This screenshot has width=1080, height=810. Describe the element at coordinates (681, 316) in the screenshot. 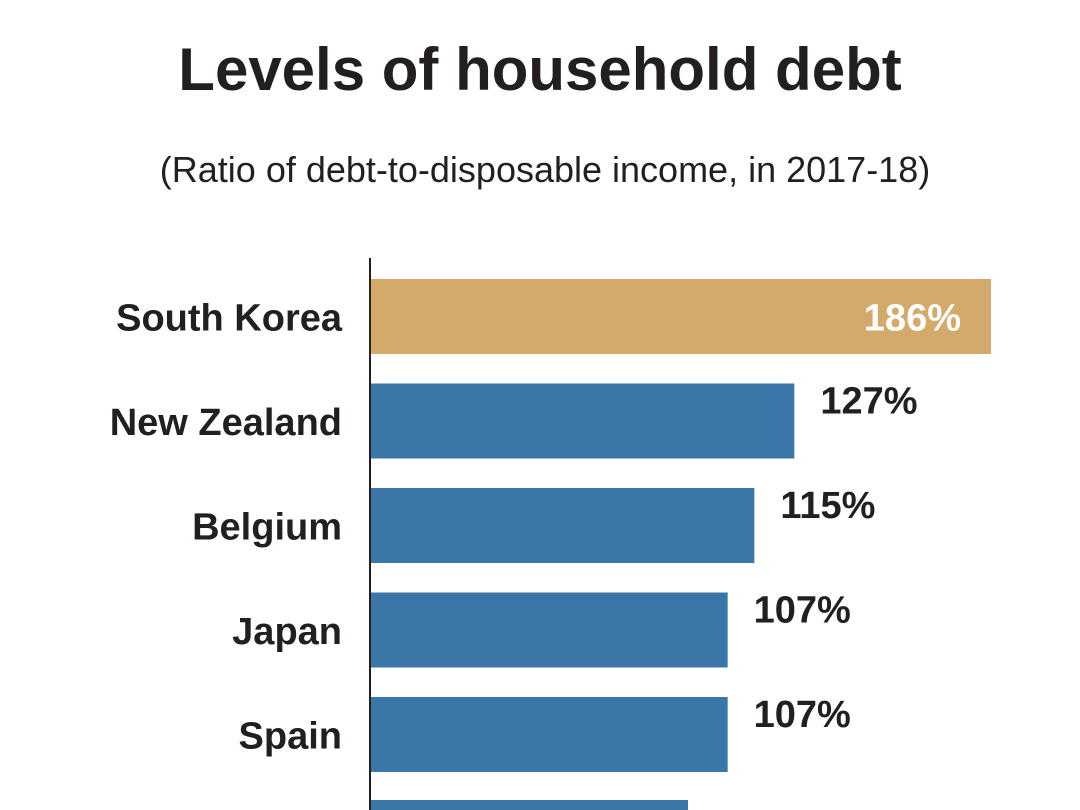

I see `bar-south-korea` at that location.